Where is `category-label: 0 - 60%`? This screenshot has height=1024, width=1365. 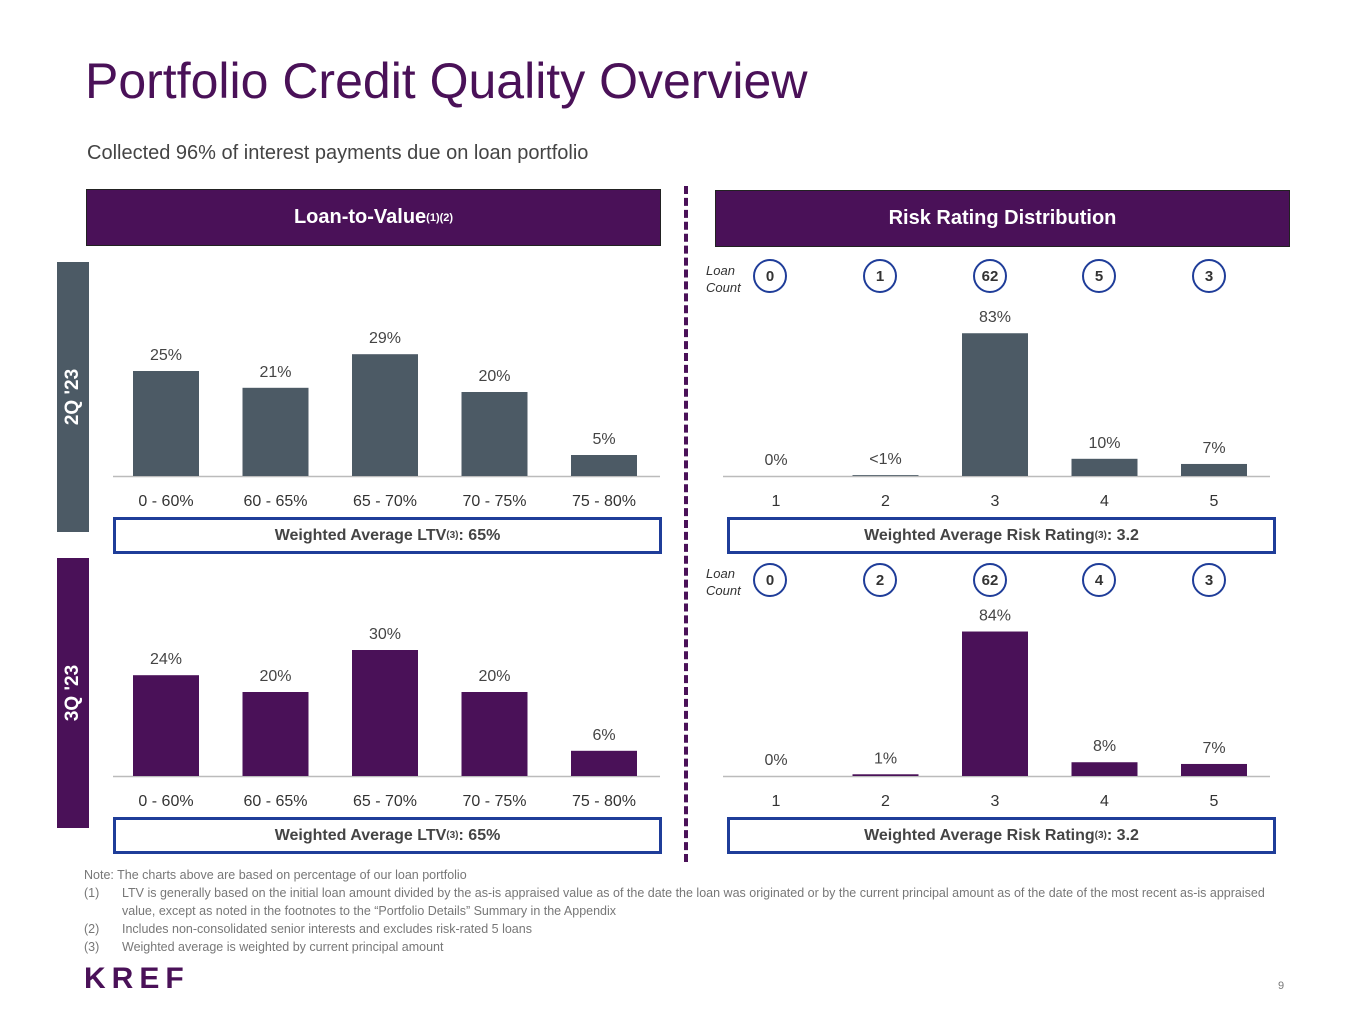
category-label: 0 - 60% is located at coordinates (165, 801).